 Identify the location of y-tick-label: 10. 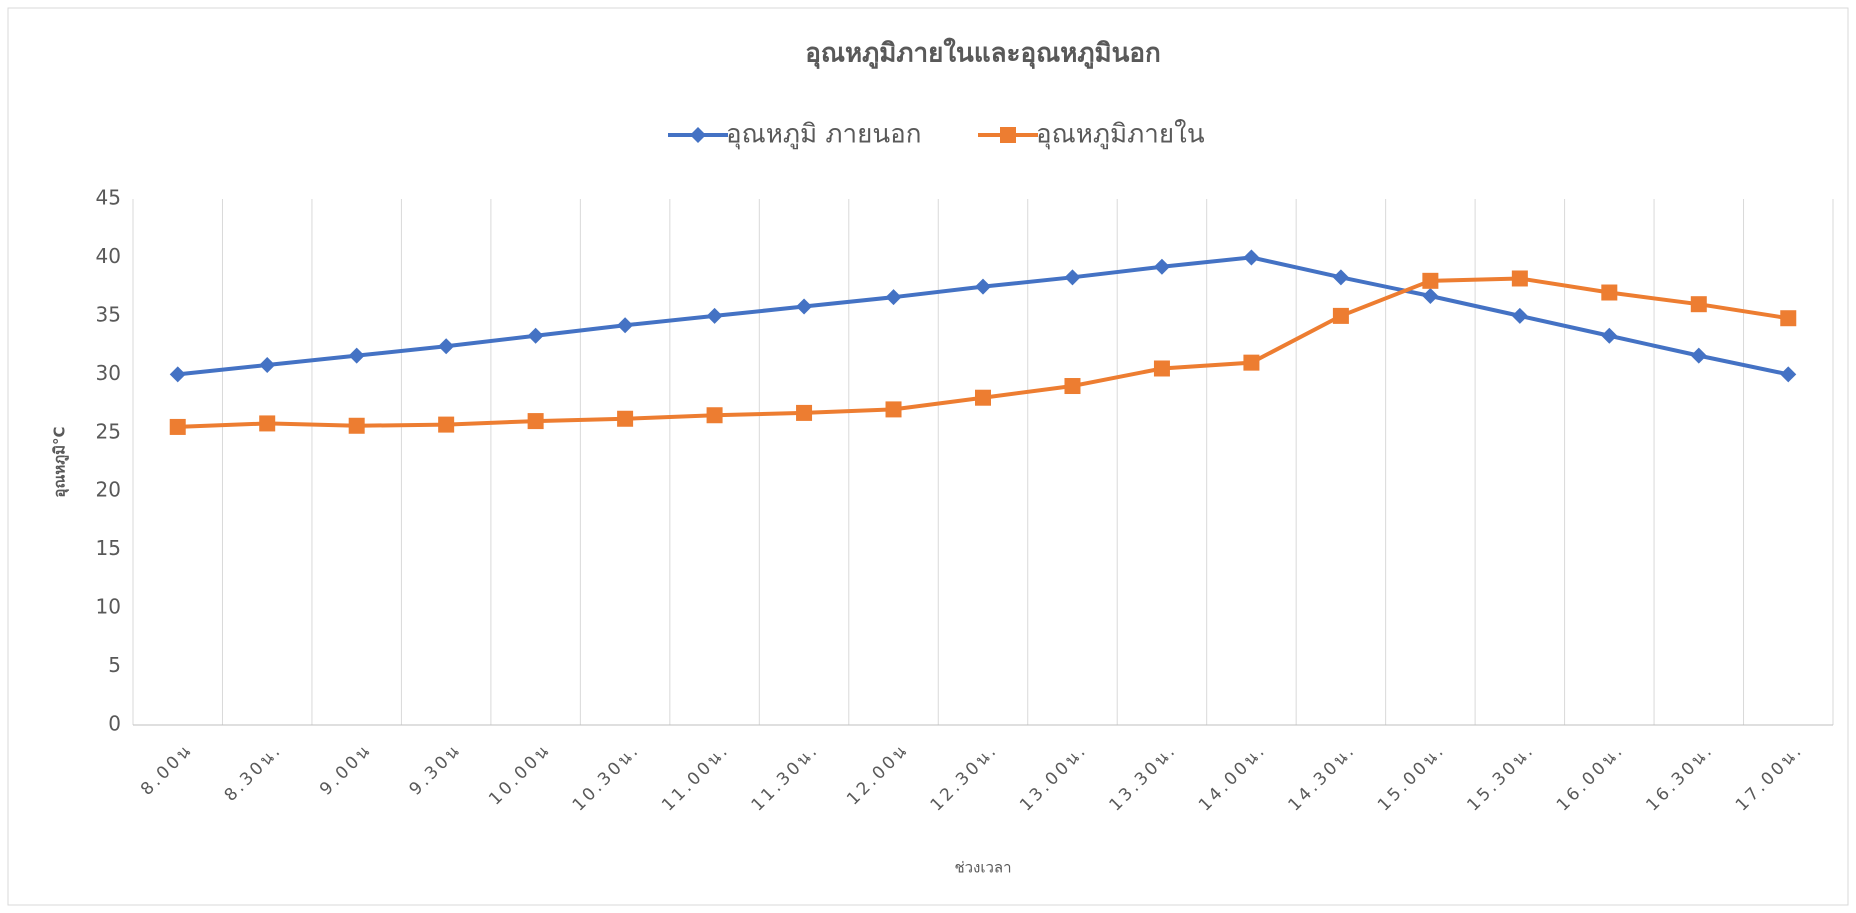
(108, 607).